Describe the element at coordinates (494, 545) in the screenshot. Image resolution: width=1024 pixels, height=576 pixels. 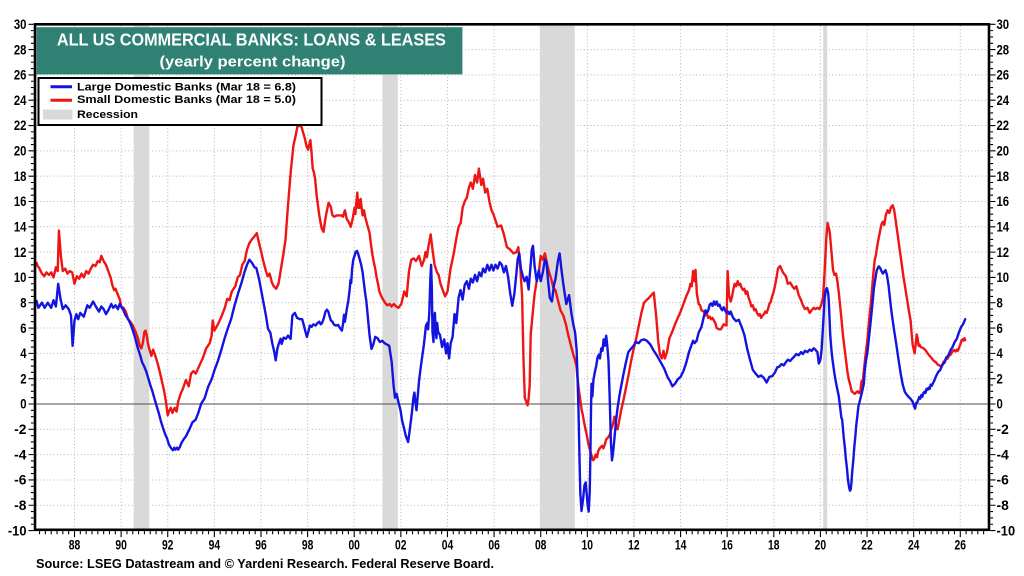
I see `svg-text: 06` at that location.